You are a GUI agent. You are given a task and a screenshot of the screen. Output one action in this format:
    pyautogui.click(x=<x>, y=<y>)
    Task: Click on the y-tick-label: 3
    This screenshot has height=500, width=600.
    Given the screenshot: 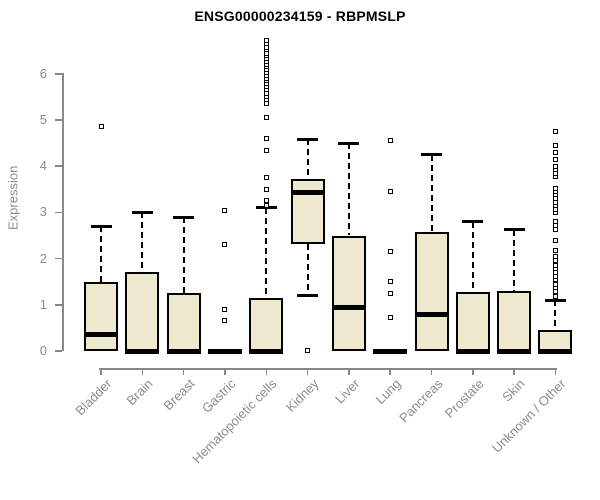 What is the action you would take?
    pyautogui.click(x=43, y=212)
    